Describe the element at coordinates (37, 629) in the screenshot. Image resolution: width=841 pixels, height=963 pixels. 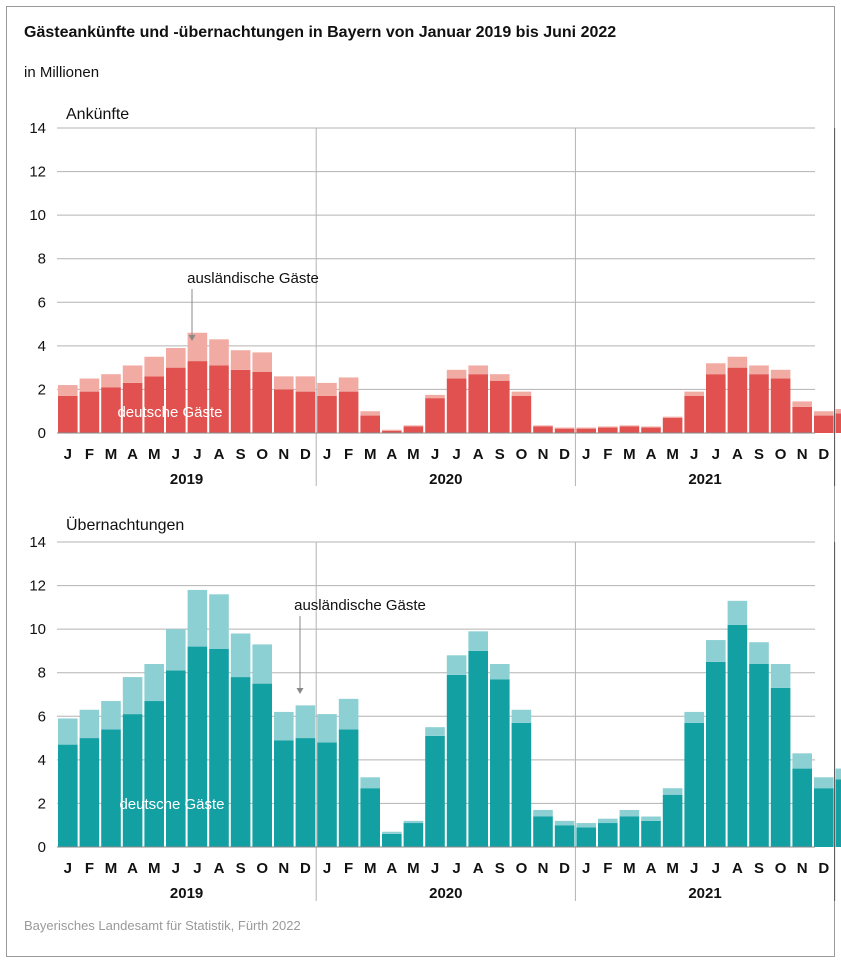
I see `y-tick-label-overnight: 10` at that location.